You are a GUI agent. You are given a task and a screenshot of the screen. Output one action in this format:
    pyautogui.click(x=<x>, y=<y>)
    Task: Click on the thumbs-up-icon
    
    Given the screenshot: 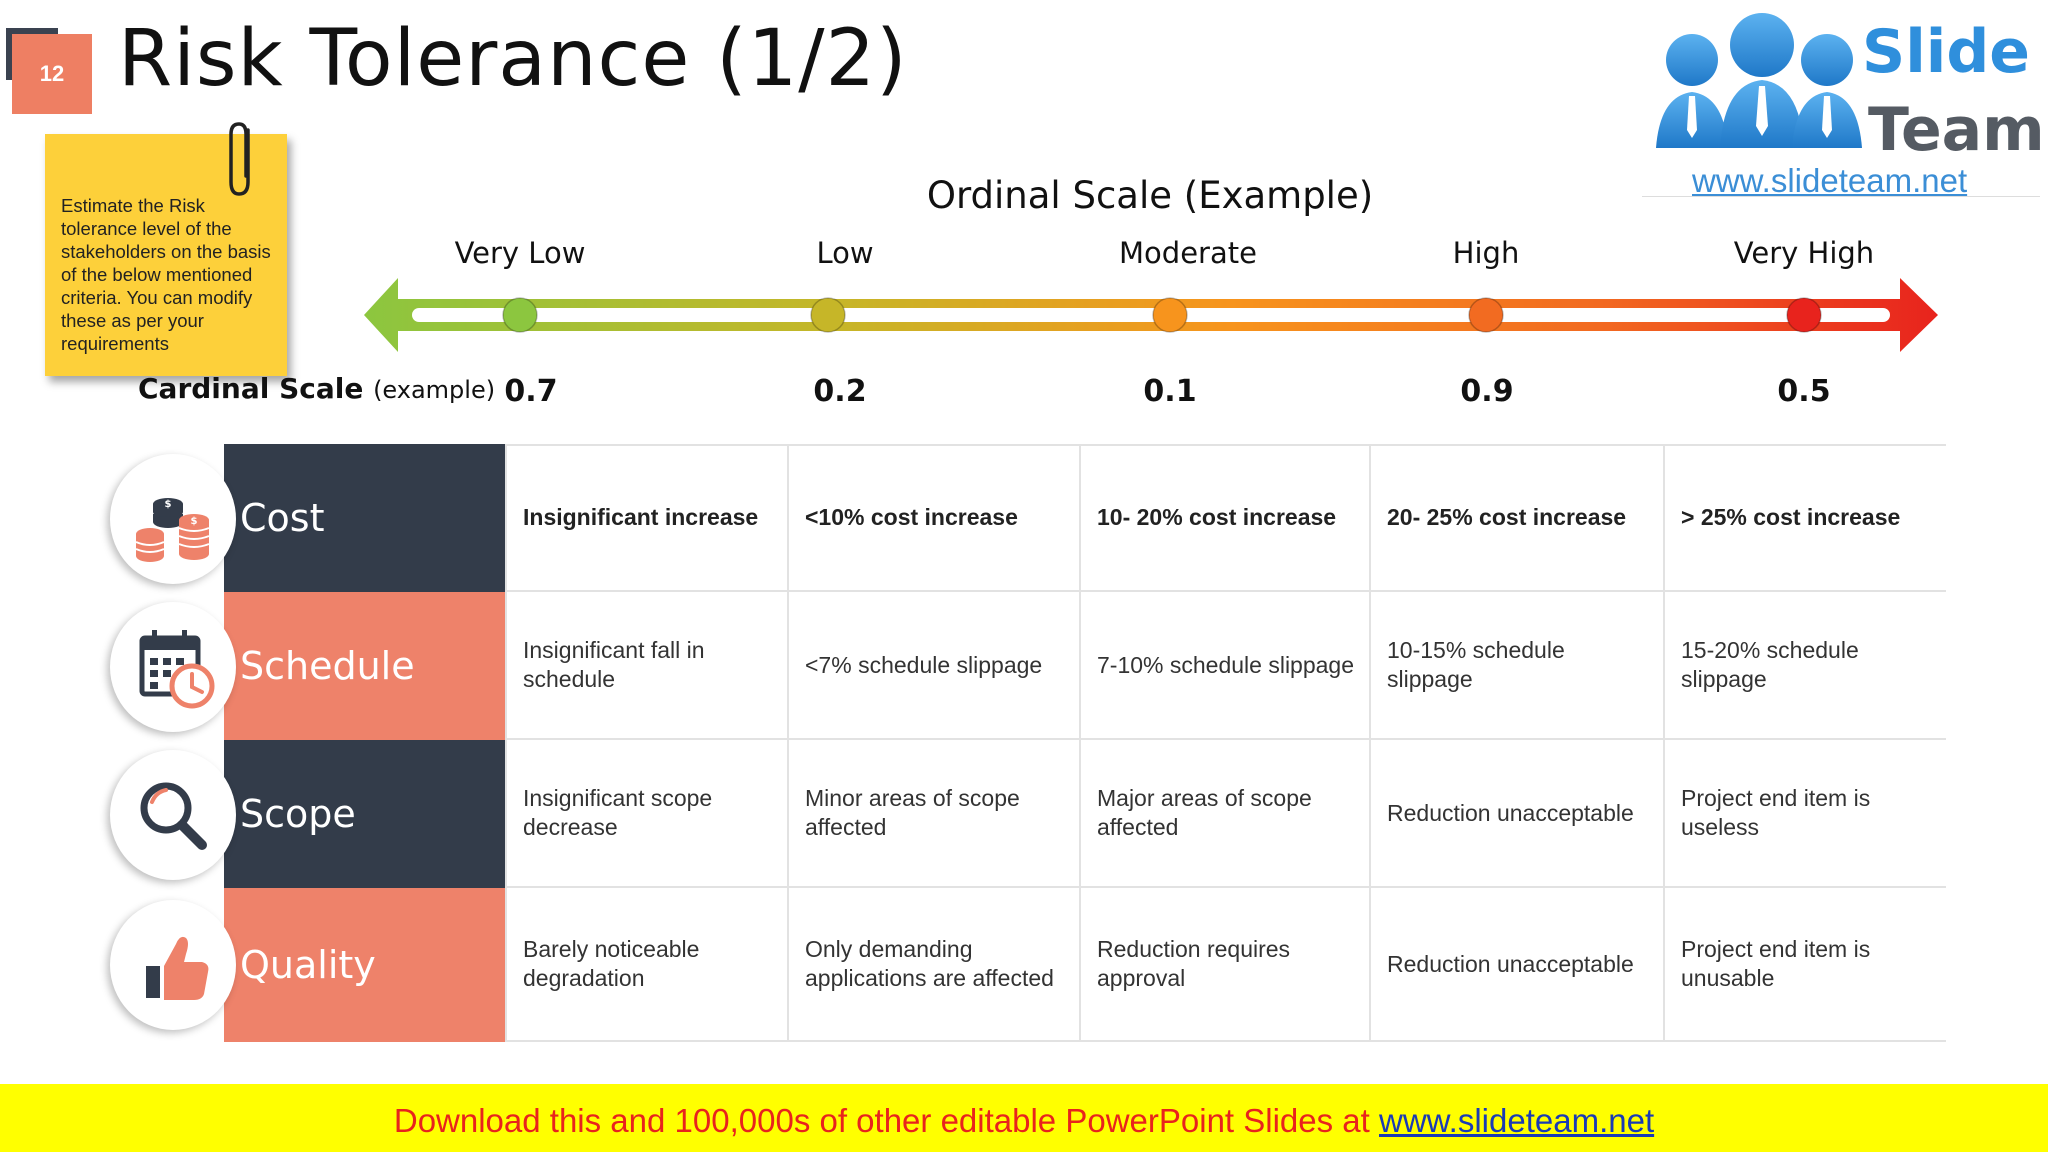 What is the action you would take?
    pyautogui.click(x=173, y=965)
    